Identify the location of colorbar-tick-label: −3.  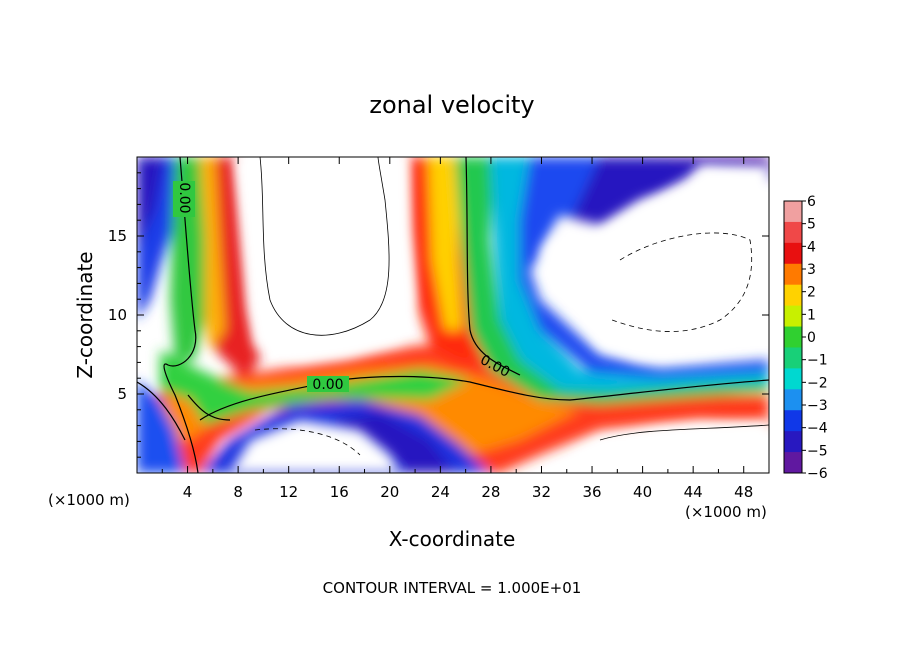
(817, 406).